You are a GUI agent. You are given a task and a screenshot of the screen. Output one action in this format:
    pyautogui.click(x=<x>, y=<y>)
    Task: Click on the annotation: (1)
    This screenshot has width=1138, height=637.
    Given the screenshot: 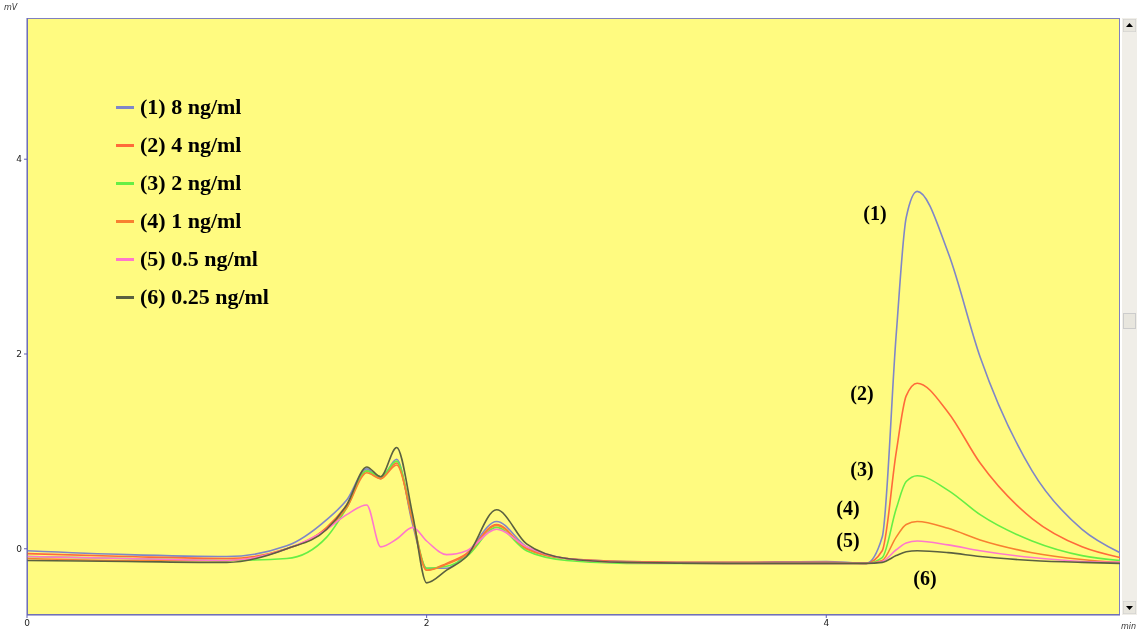 What is the action you would take?
    pyautogui.click(x=875, y=213)
    